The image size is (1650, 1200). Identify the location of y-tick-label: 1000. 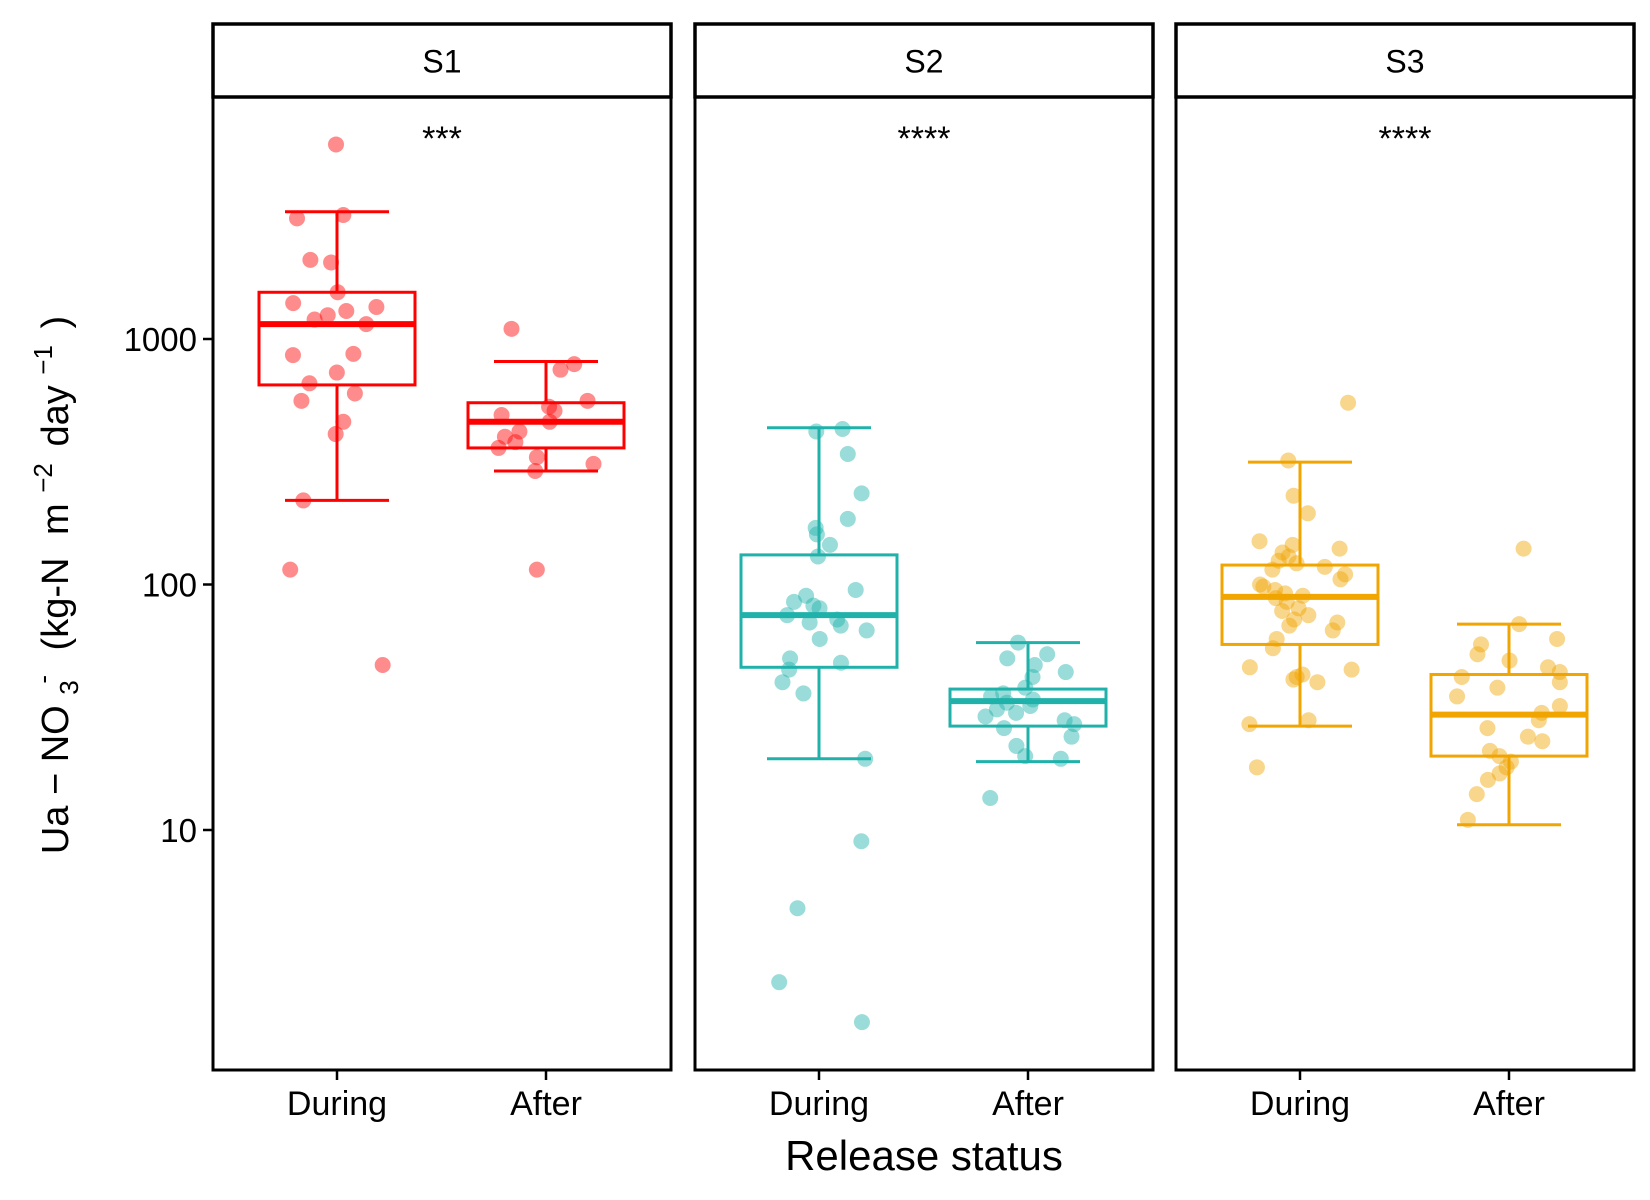
(160, 339).